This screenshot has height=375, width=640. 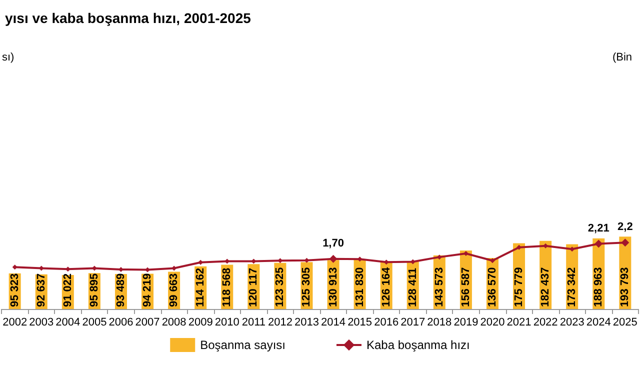 What do you see at coordinates (148, 290) in the screenshot?
I see `data-label: 94 219` at bounding box center [148, 290].